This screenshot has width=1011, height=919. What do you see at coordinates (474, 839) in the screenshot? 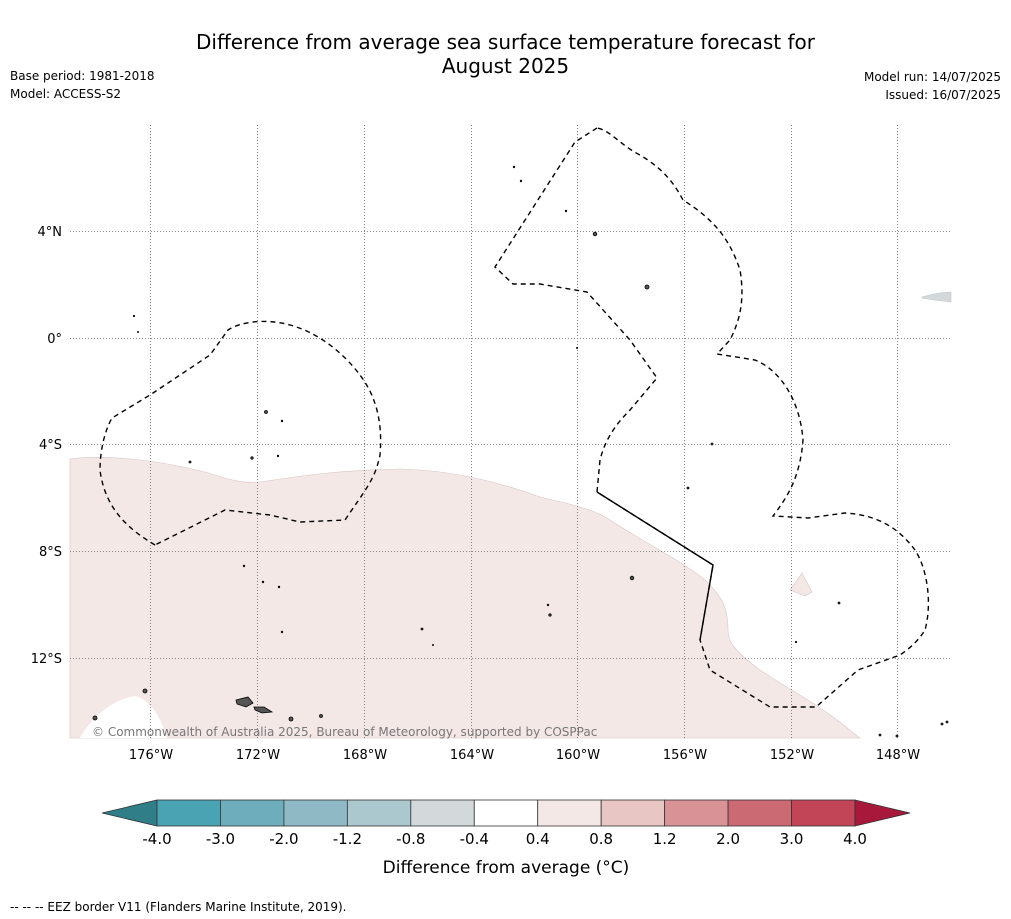
I see `colorbar-tick-label: -0.4` at bounding box center [474, 839].